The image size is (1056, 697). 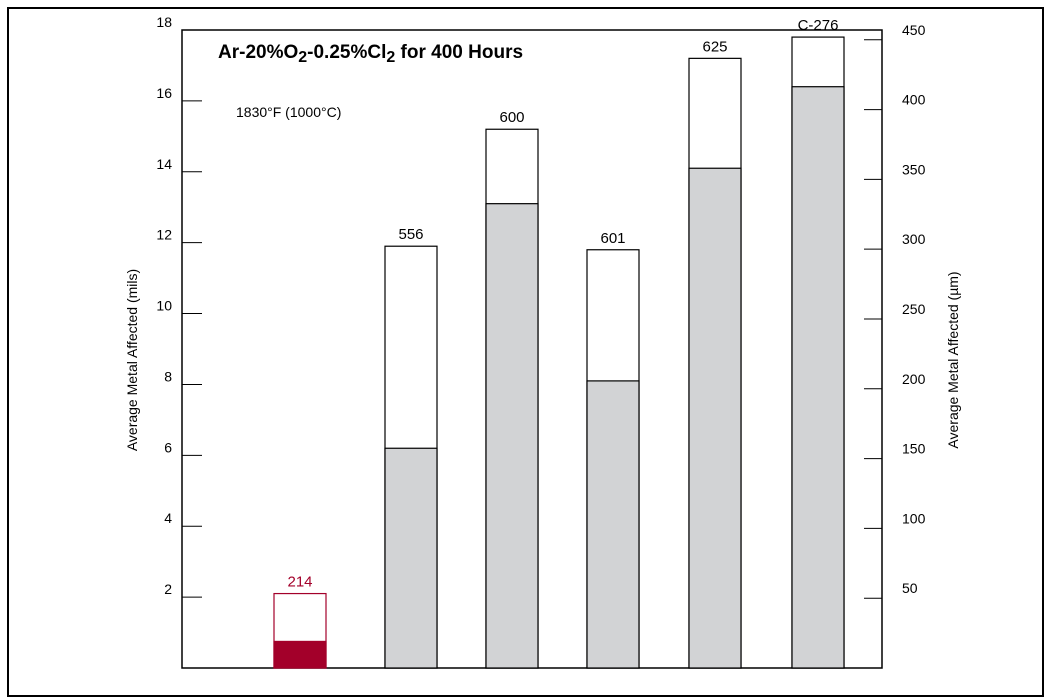 What do you see at coordinates (914, 239) in the screenshot?
I see `y-tick-label-right: 300` at bounding box center [914, 239].